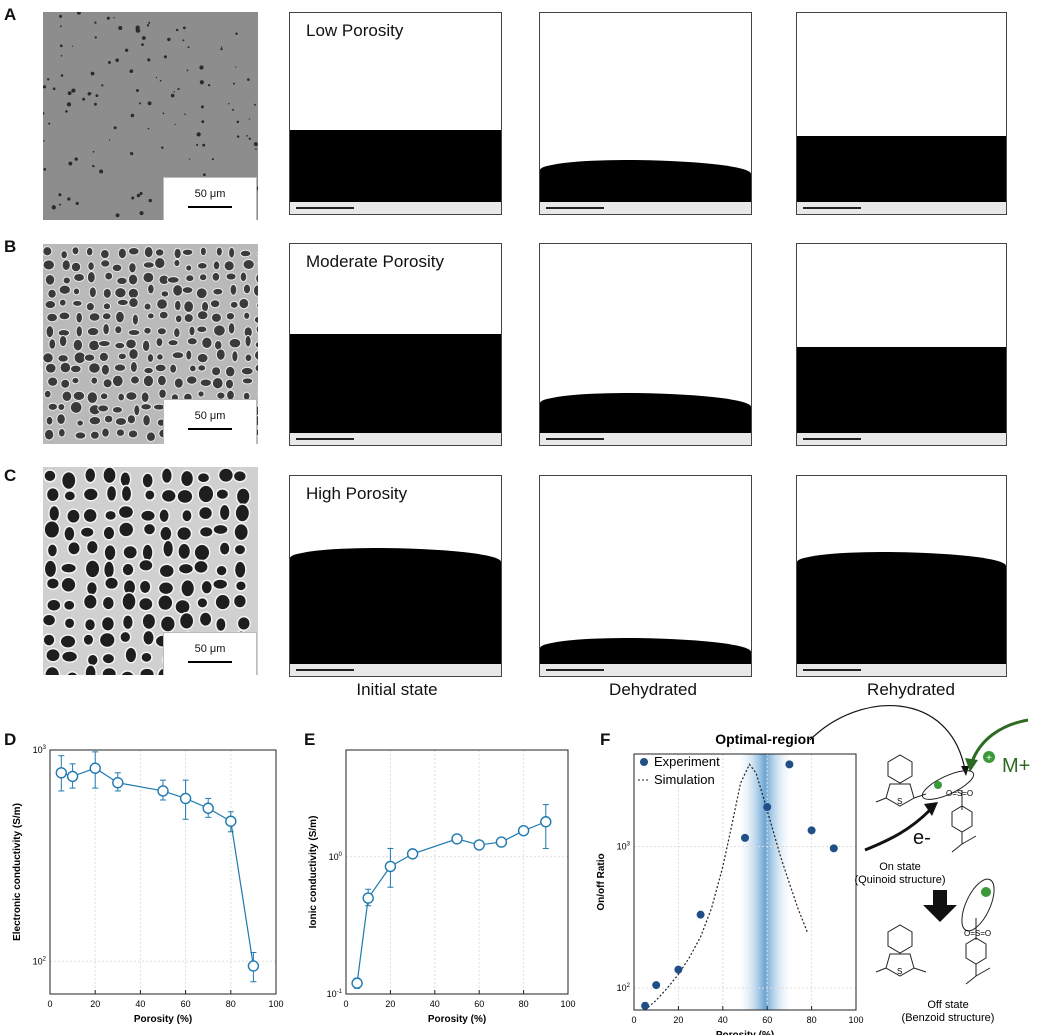 This screenshot has height=1035, width=1040. Describe the element at coordinates (310, 739) in the screenshot. I see `panel-letter-e: E` at that location.